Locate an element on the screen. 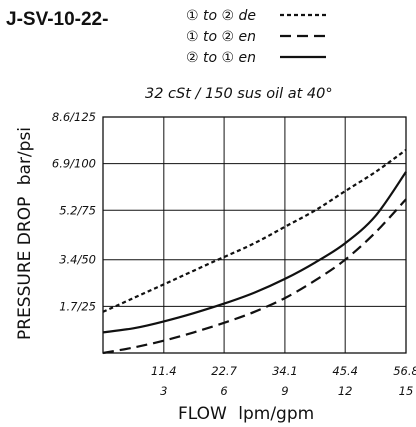 This screenshot has height=427, width=416. x-axis-ticks: 11.4 3 22.7 6 34.1 9 45.4 12 56.8 15 is located at coordinates (283, 381).